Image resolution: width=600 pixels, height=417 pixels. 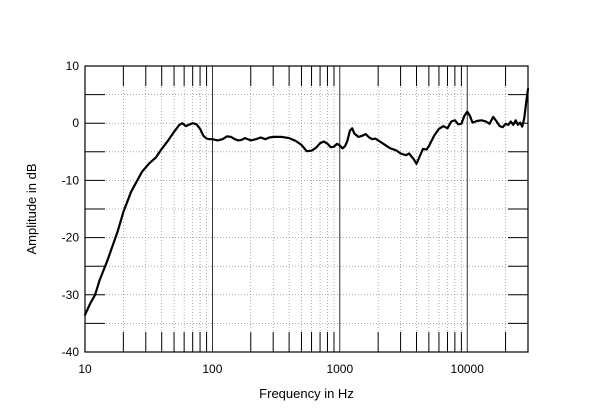 What do you see at coordinates (31, 208) in the screenshot?
I see `y-axis-title: Amplitude in dB` at bounding box center [31, 208].